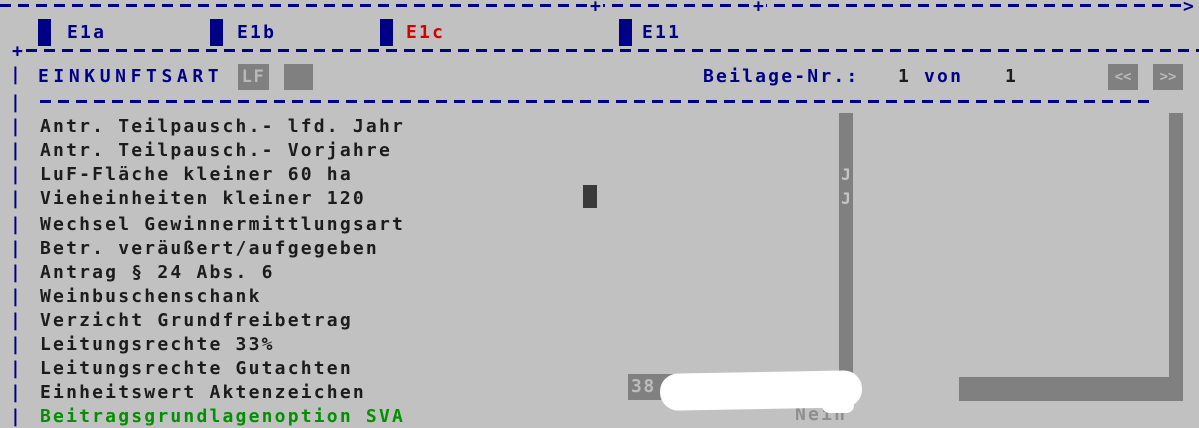  Describe the element at coordinates (625, 32) in the screenshot. I see `tab-marker-e11` at that location.